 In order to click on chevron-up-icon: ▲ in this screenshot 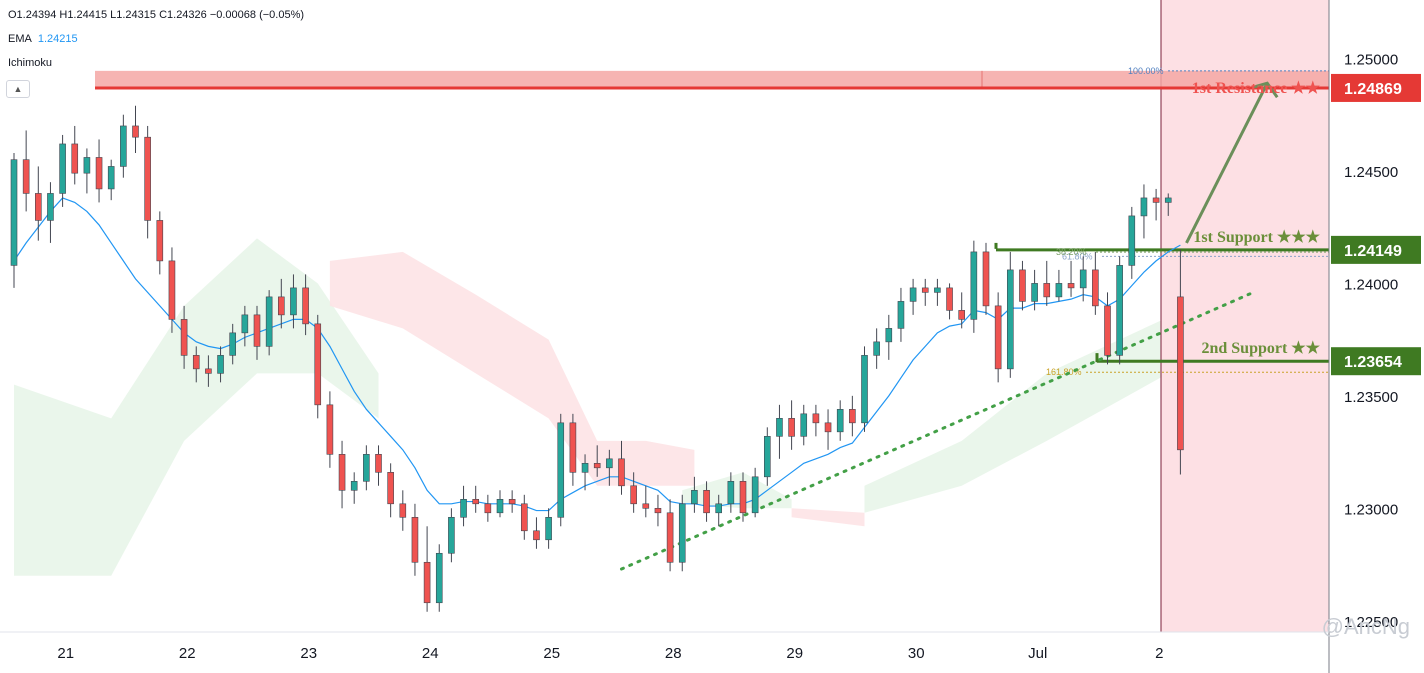, I will do `click(18, 89)`.